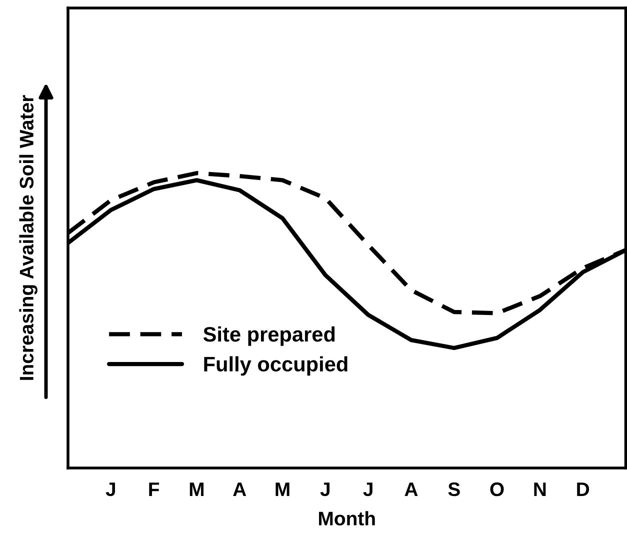 Image resolution: width=627 pixels, height=550 pixels. Describe the element at coordinates (28, 237) in the screenshot. I see `y-axis-title: Increasing Available Soil Water` at that location.